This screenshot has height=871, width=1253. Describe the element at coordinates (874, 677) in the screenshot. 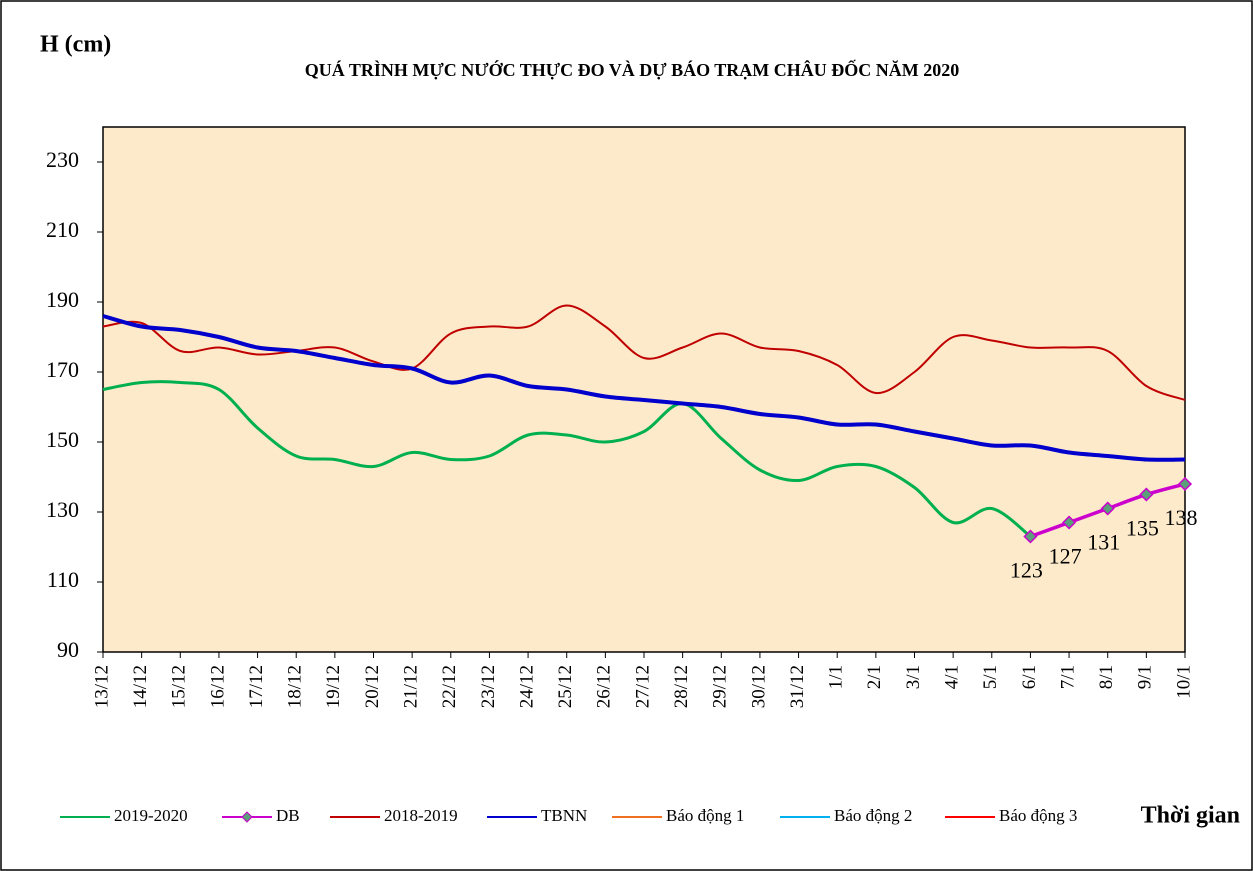

I see `x-tick-label: 2/1` at that location.